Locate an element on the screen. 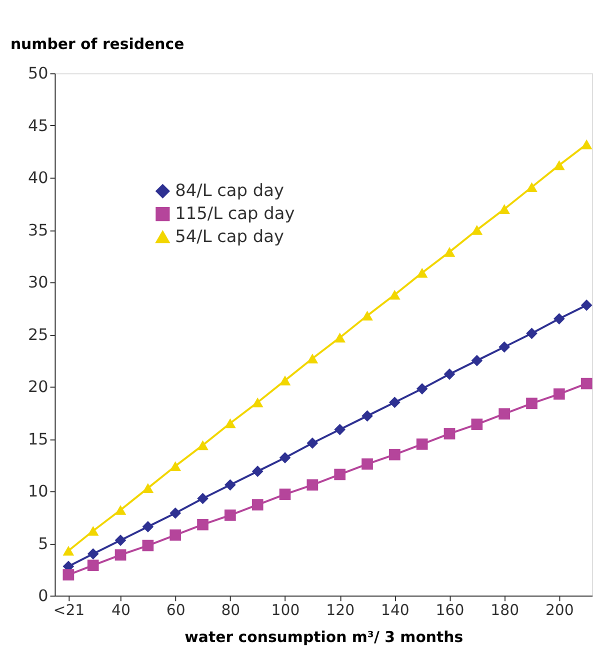 The height and width of the screenshot is (646, 605). y-tick-label: 35 is located at coordinates (38, 230).